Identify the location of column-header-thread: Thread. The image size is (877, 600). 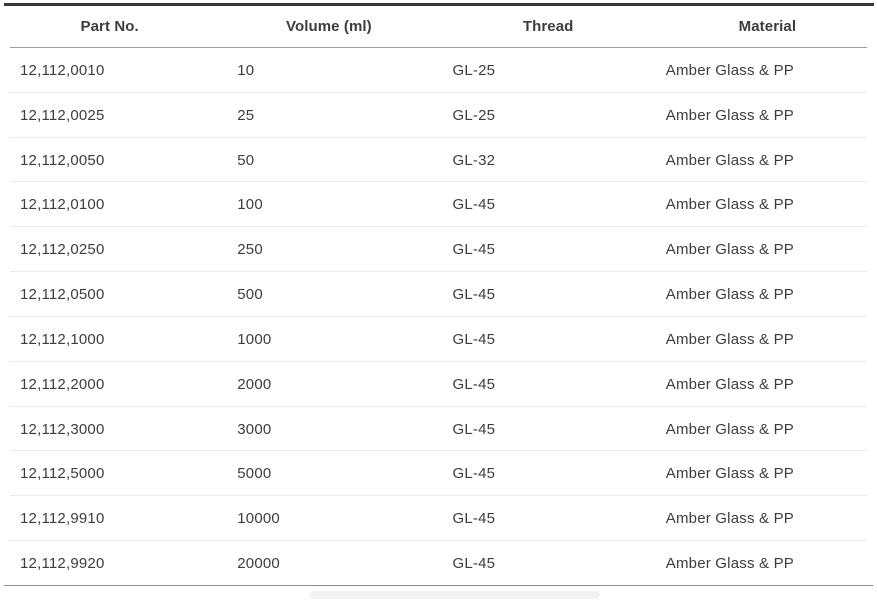
(548, 26).